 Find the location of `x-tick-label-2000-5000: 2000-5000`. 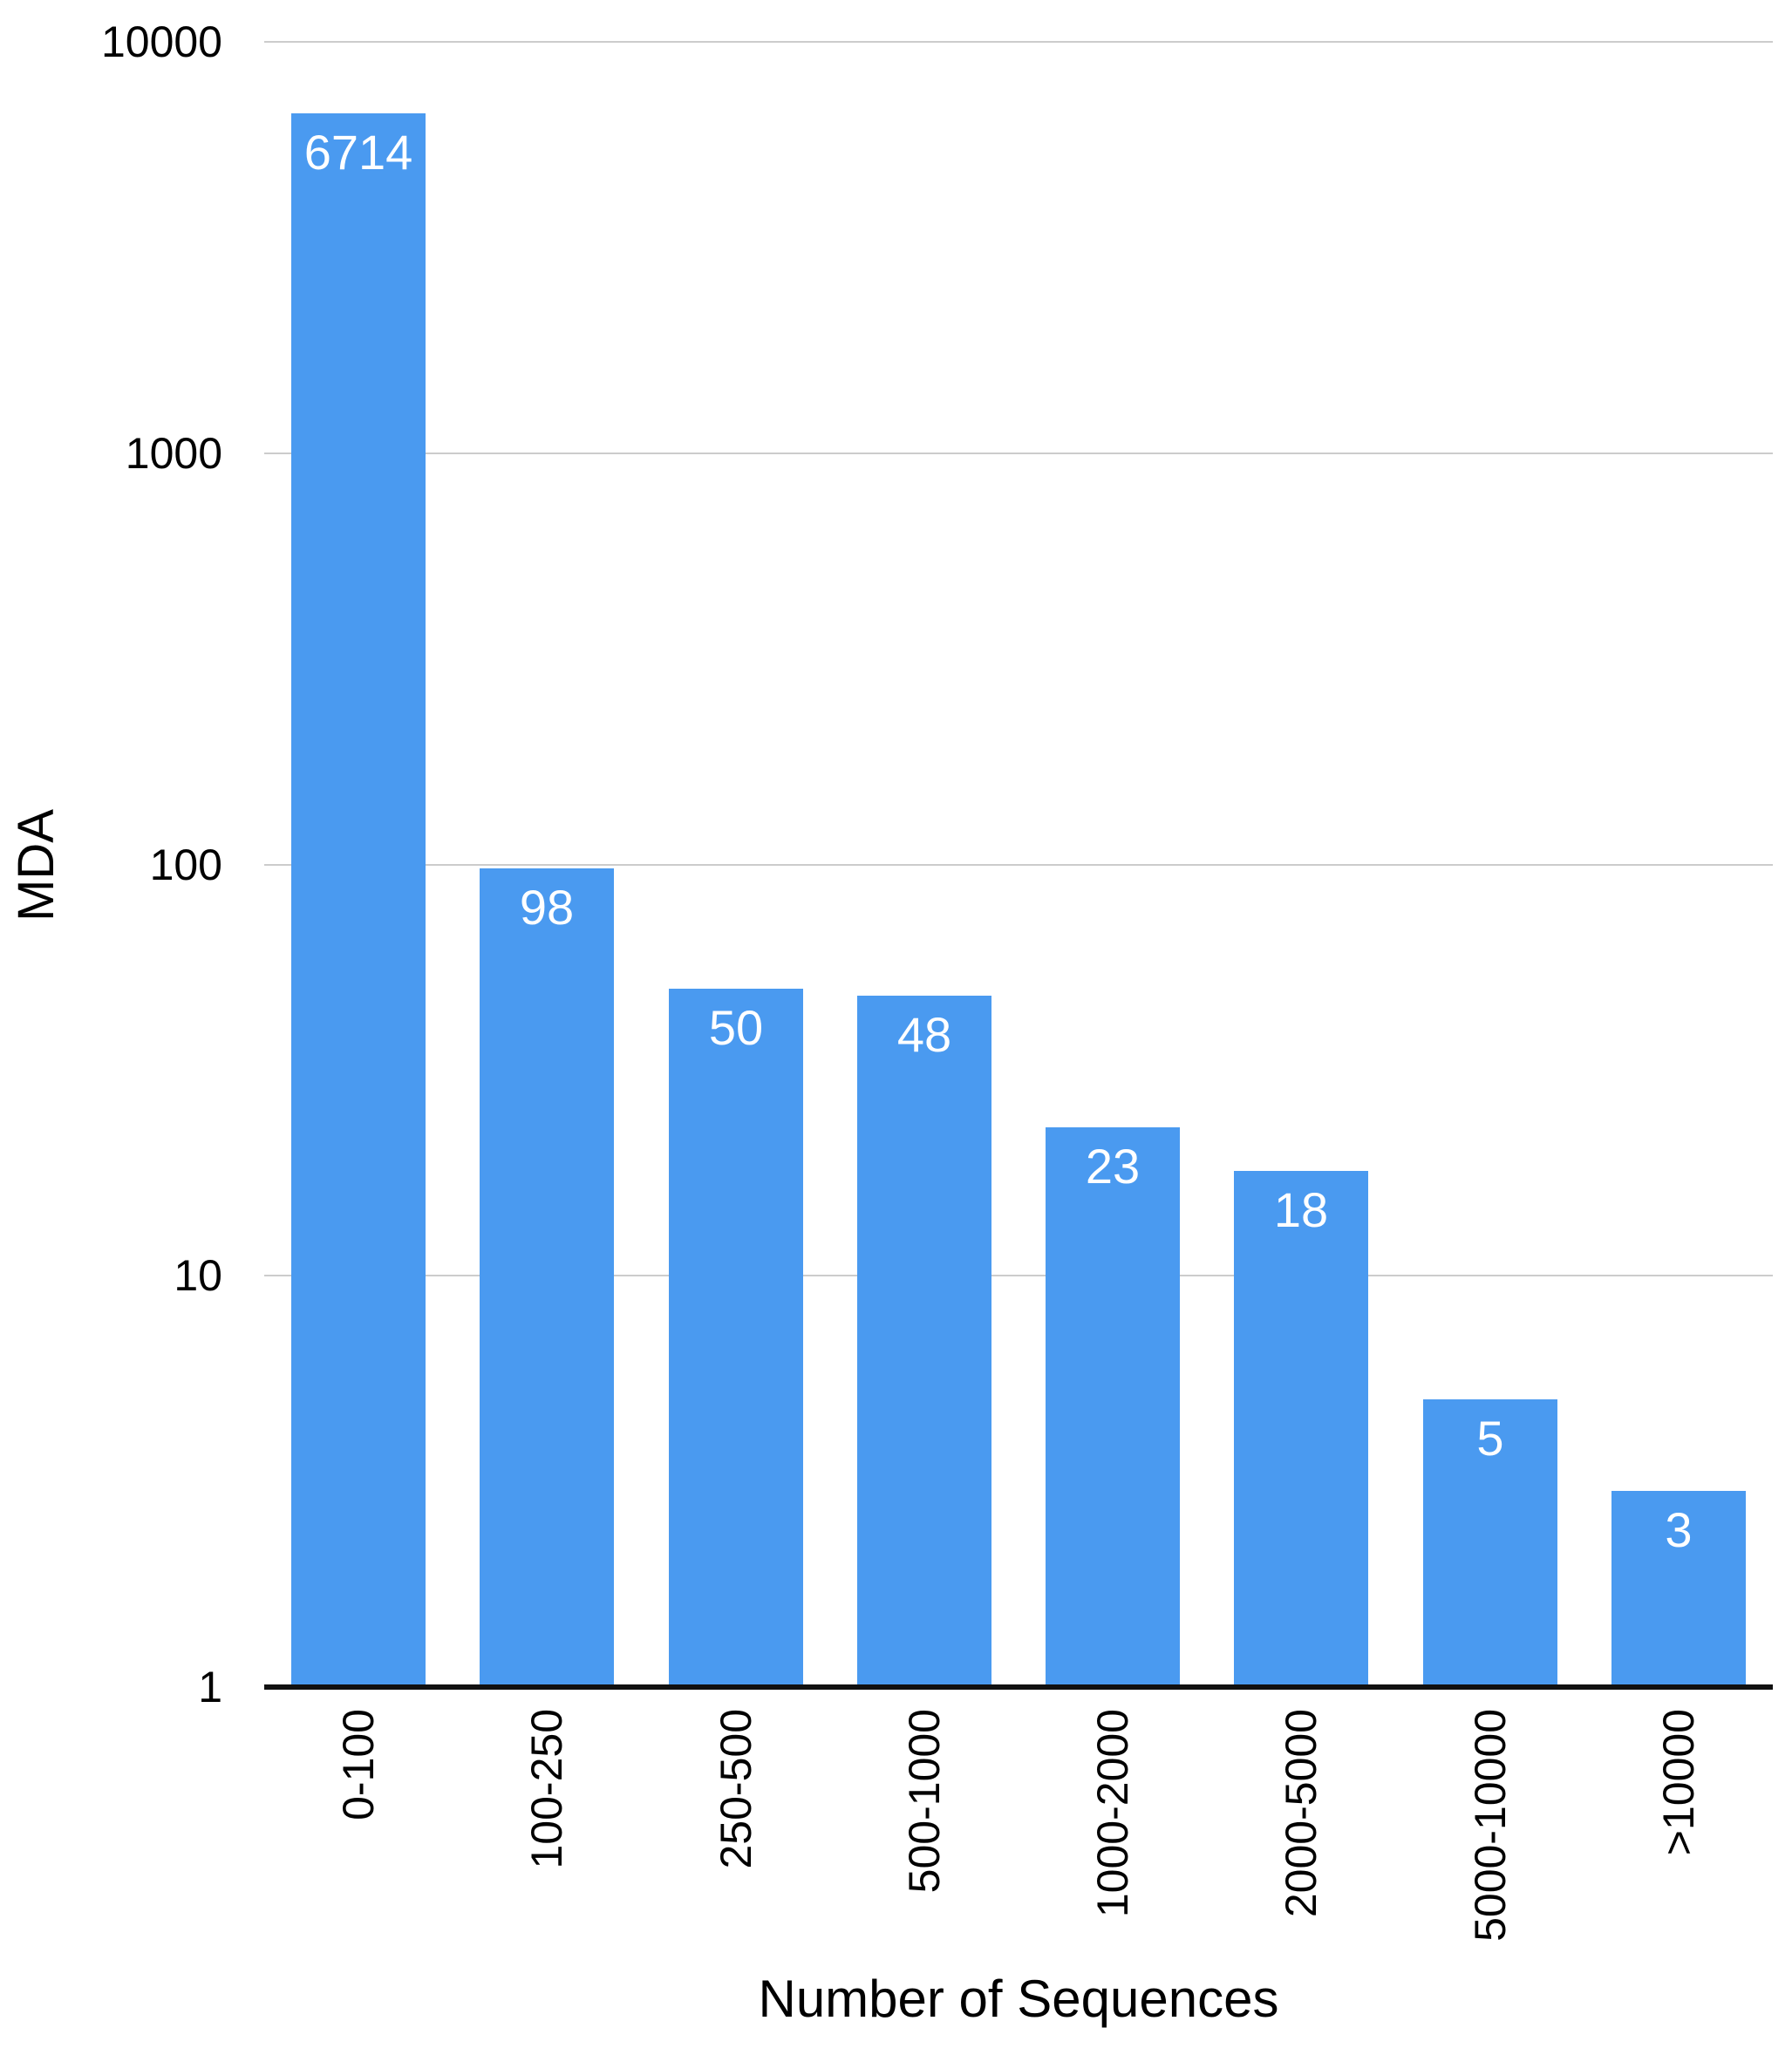

x-tick-label-2000-5000: 2000-5000 is located at coordinates (1301, 1813).